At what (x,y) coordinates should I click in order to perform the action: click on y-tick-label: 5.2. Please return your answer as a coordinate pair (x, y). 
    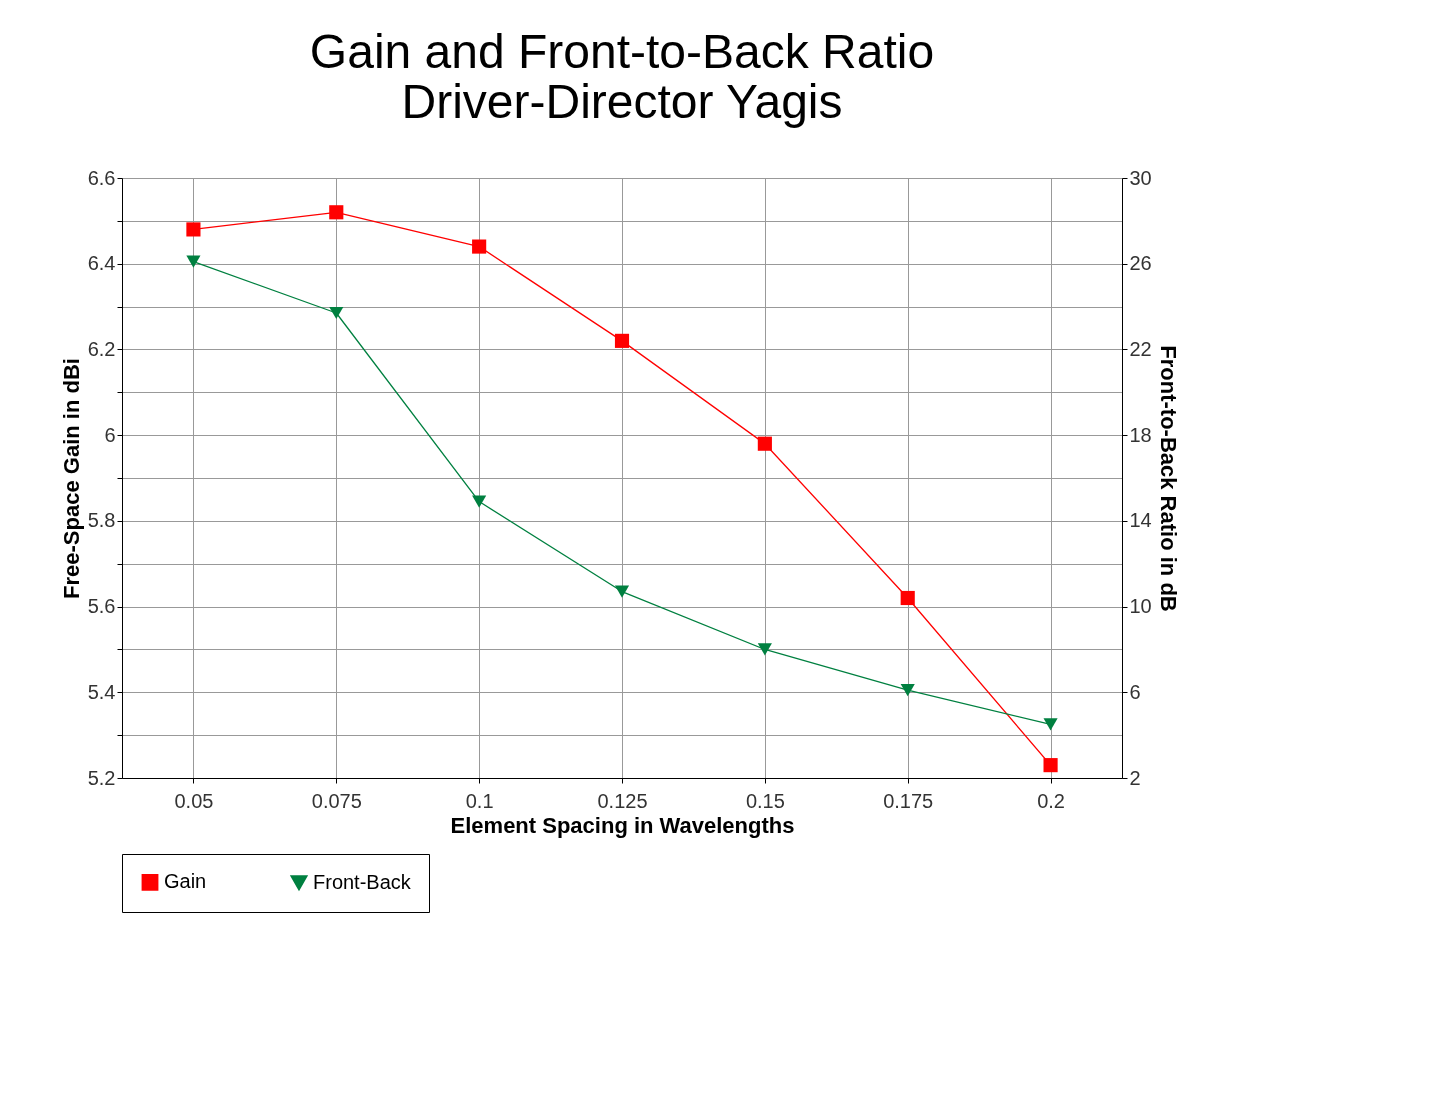
    Looking at the image, I should click on (101, 777).